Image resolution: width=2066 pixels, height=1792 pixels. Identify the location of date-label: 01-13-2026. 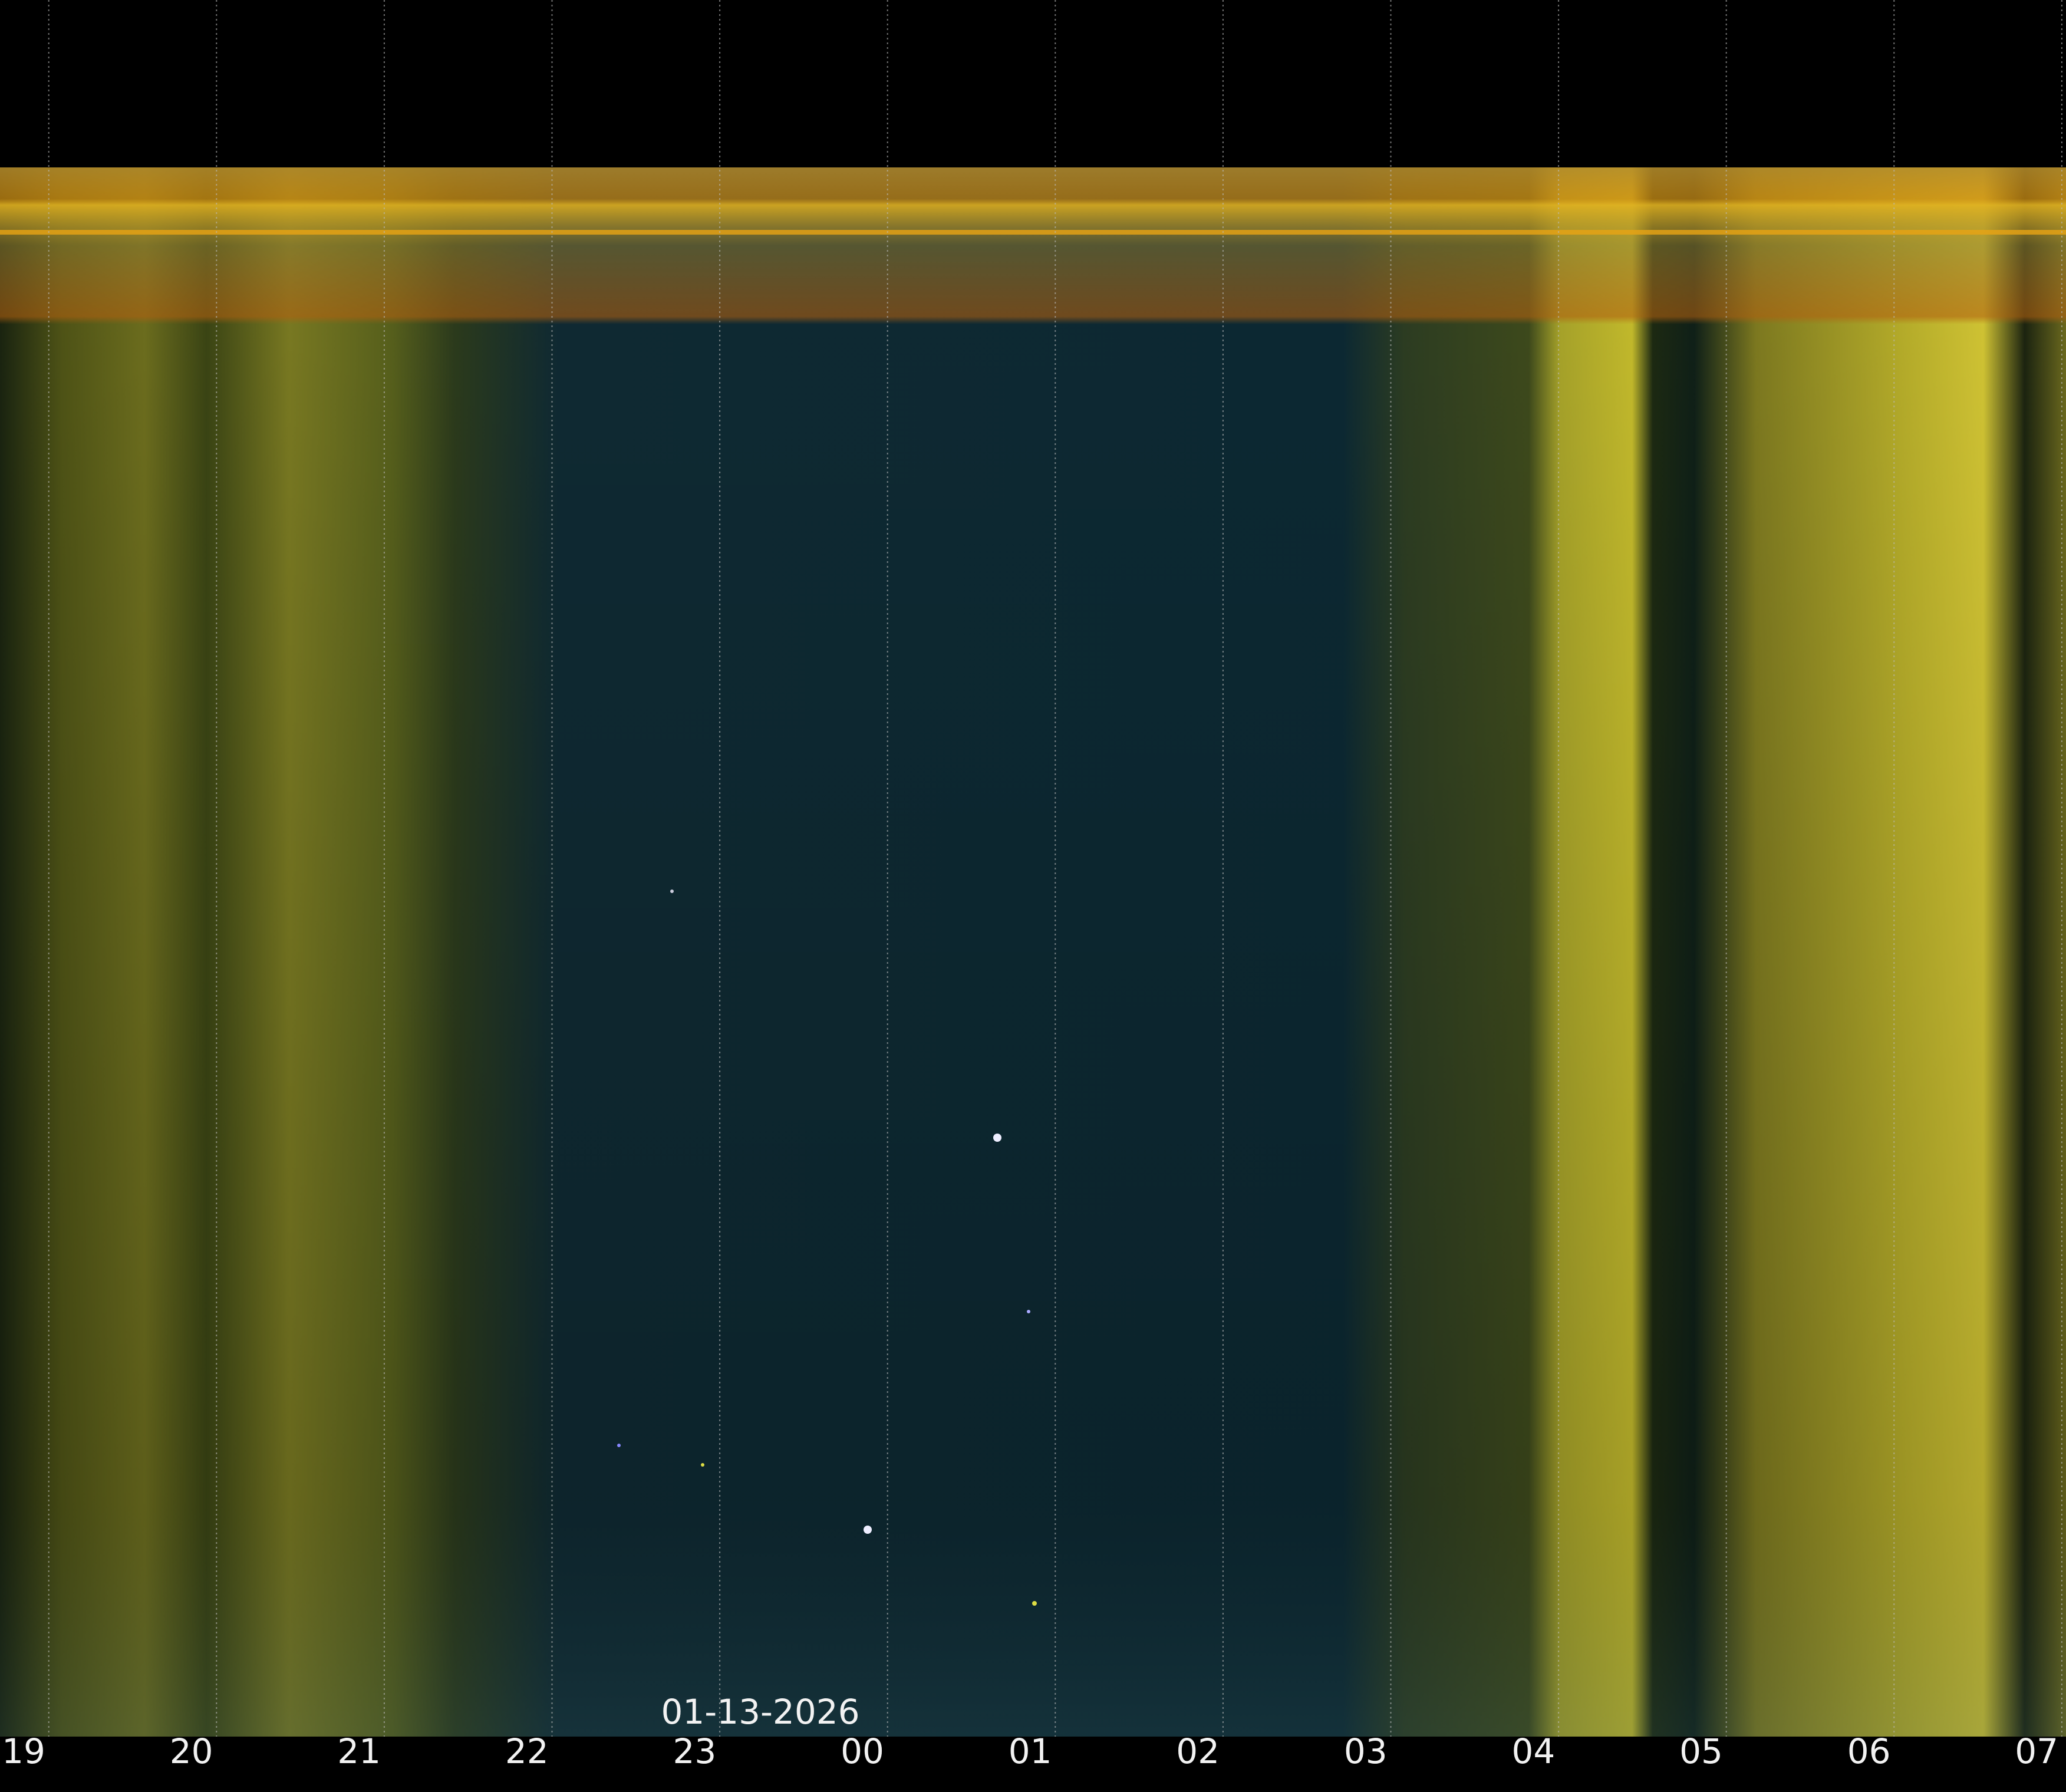
(760, 1712).